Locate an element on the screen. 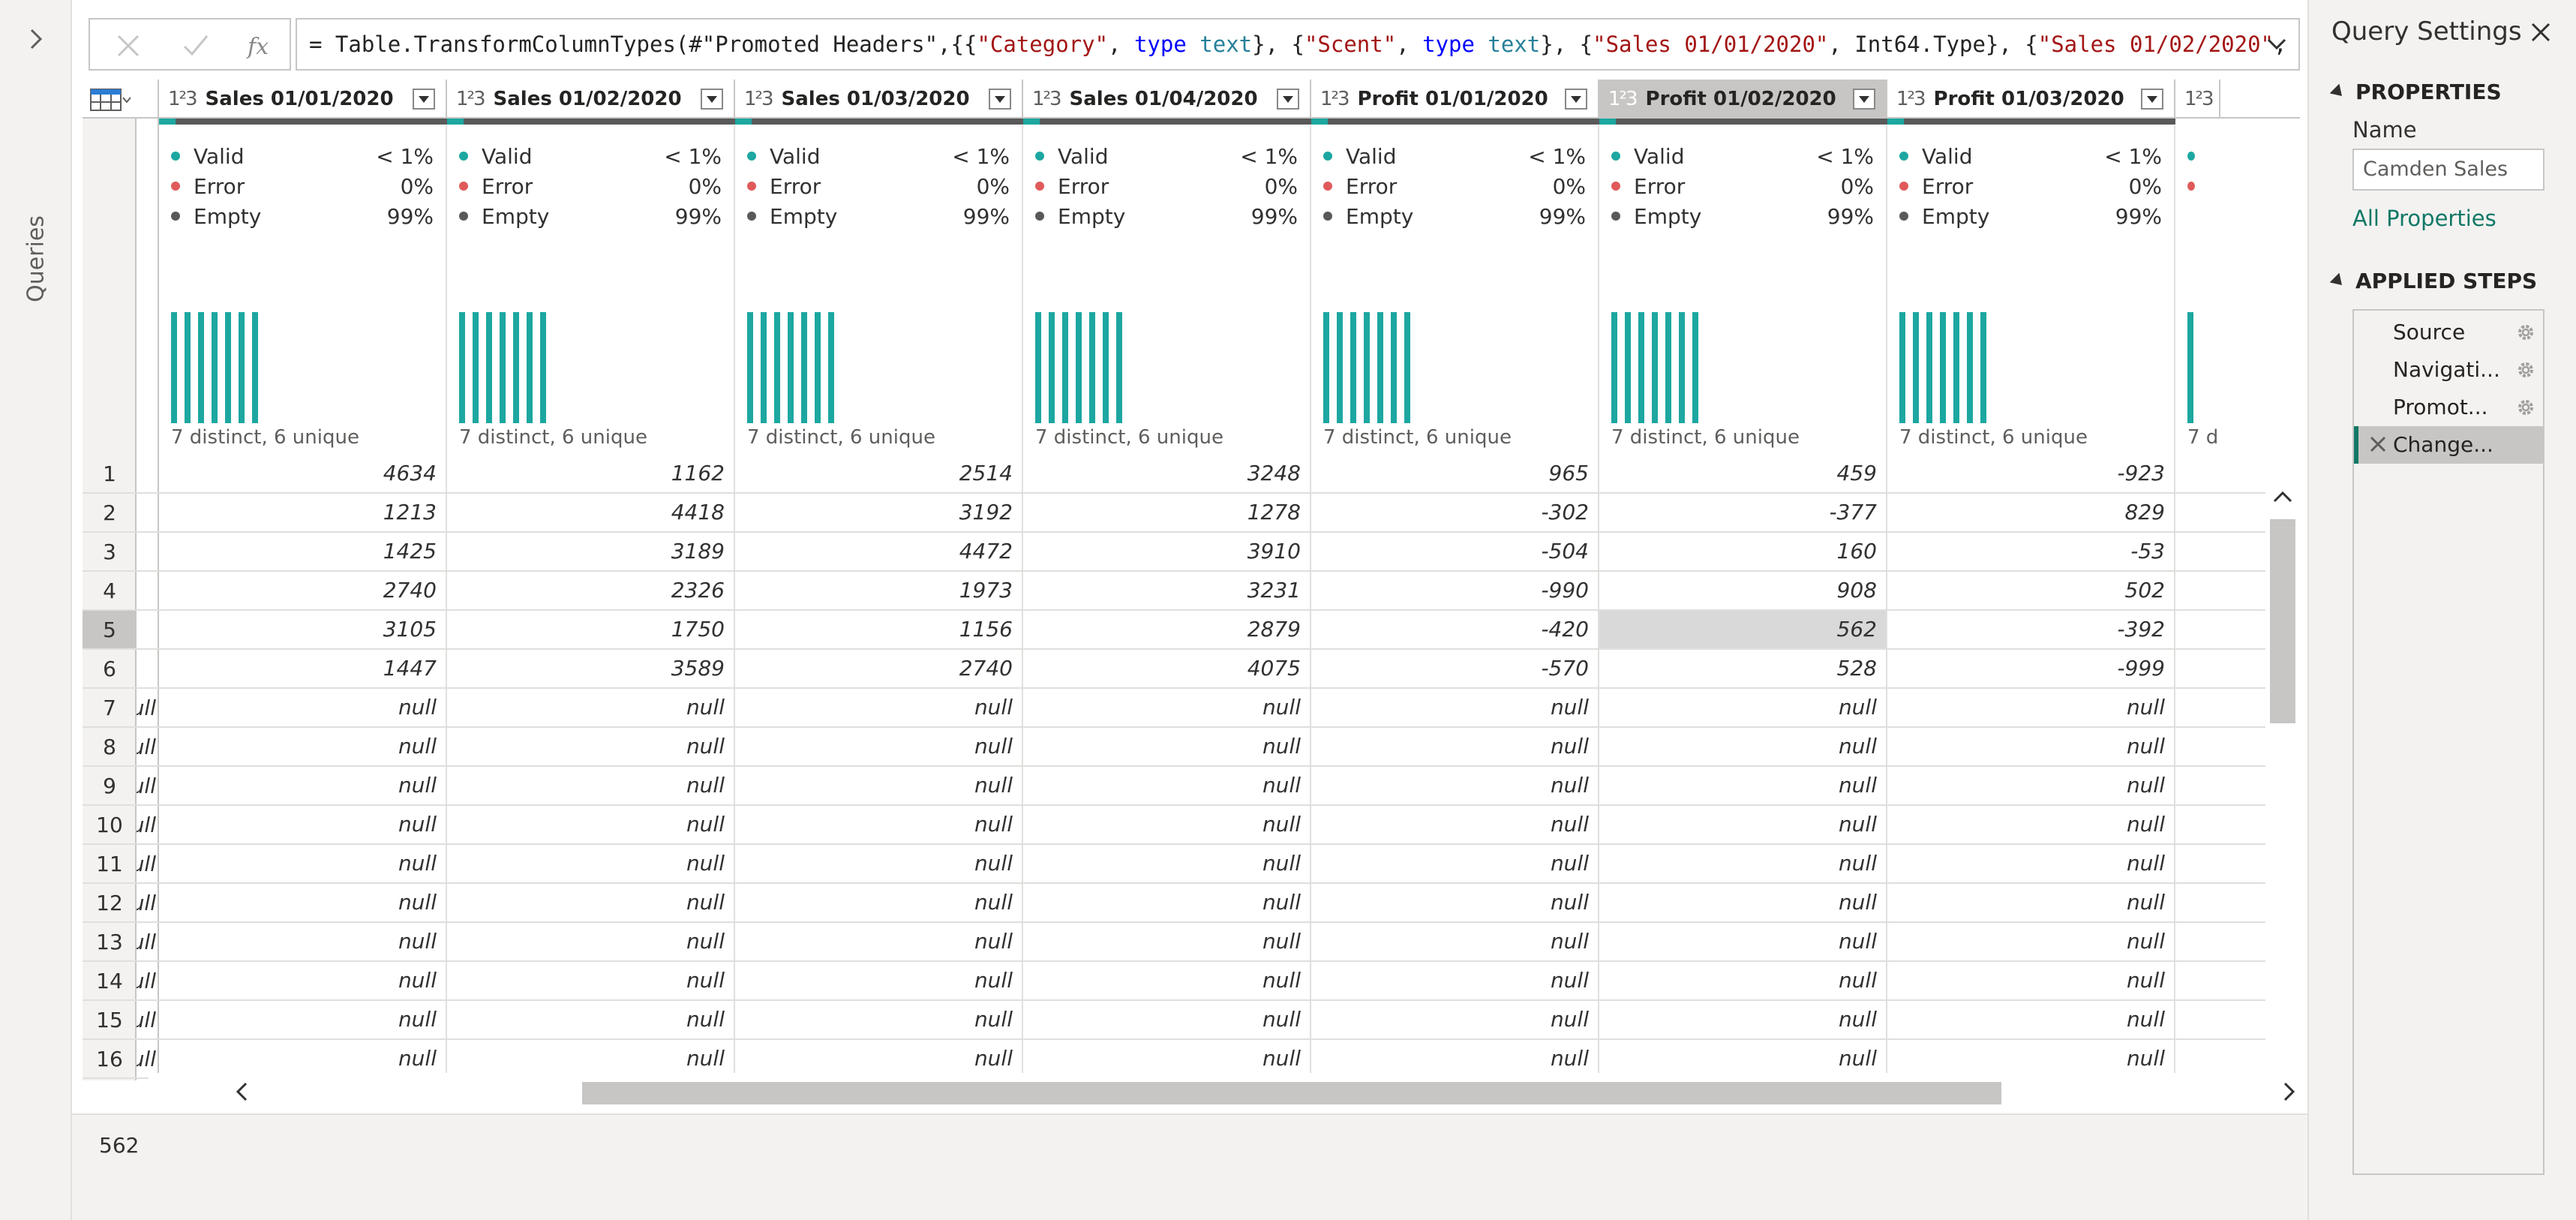 The height and width of the screenshot is (1220, 2576). row-number: 3 is located at coordinates (109, 552).